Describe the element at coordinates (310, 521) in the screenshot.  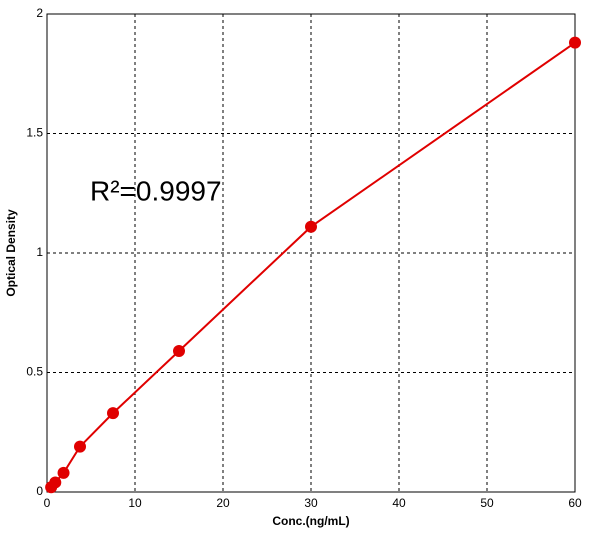
I see `x-axis-label: Conc.(ng/mL)` at that location.